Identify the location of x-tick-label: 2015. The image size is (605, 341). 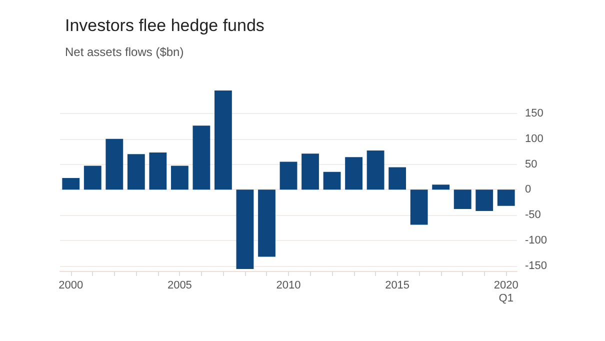
(397, 286).